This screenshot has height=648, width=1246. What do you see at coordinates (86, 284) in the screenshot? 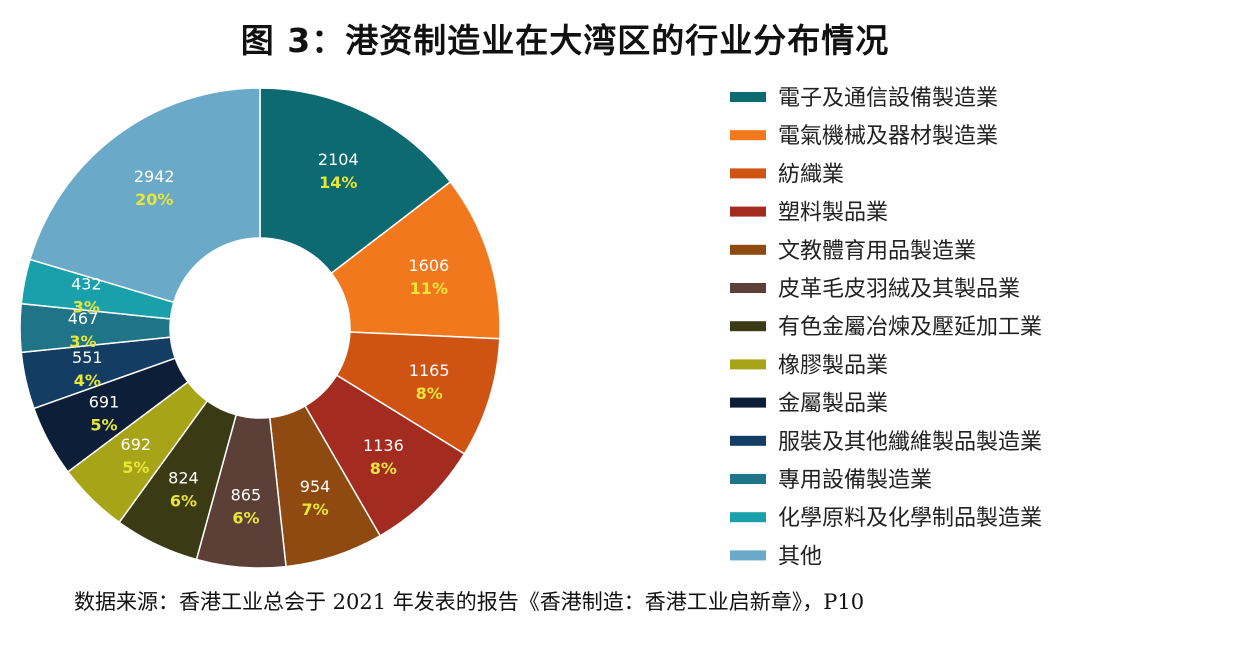
I see `slice-12-value-label: 432` at bounding box center [86, 284].